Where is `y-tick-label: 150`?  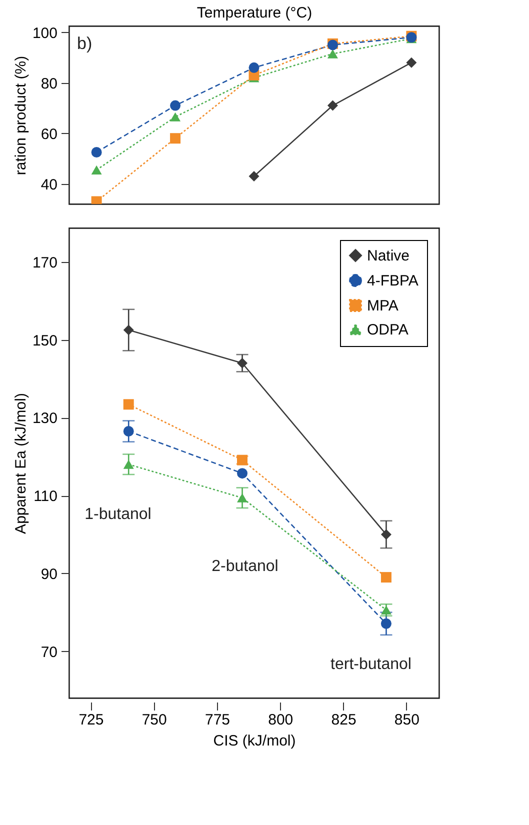
y-tick-label: 150 is located at coordinates (45, 341).